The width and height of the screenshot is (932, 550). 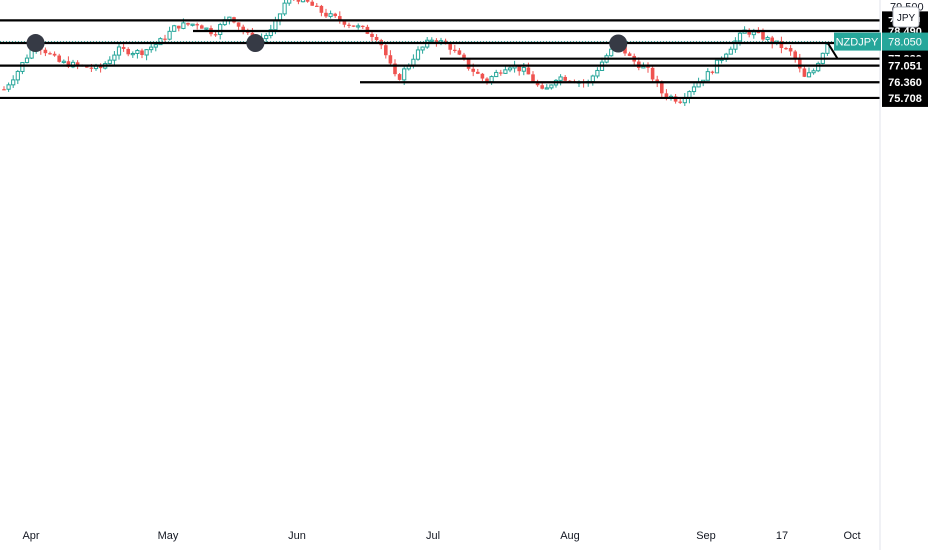 What do you see at coordinates (441, 536) in the screenshot?
I see `time-axis: Apr May Jun Jul Aug Sep 17 Oct` at bounding box center [441, 536].